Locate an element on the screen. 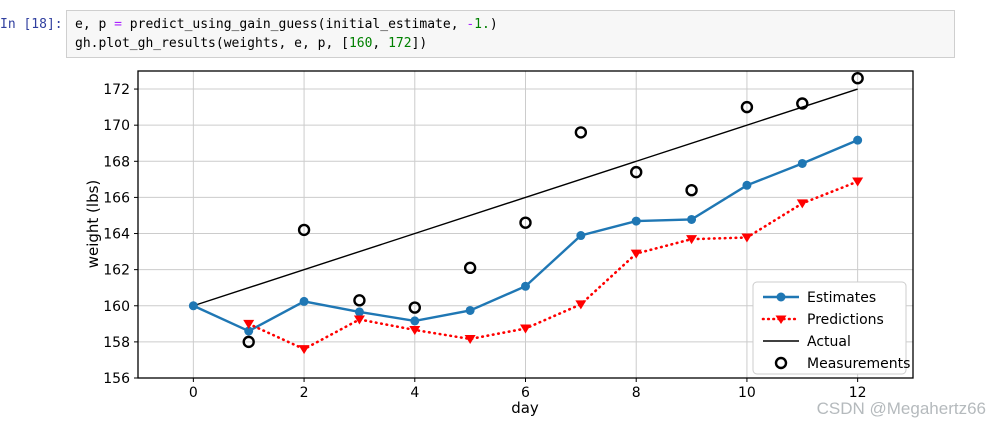  y-tick-label: 160 is located at coordinates (116, 307).